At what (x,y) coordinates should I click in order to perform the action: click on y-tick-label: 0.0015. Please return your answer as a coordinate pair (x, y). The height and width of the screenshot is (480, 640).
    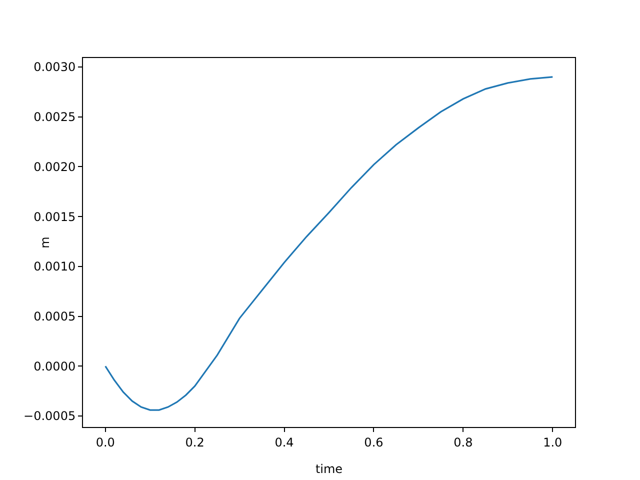
    Looking at the image, I should click on (55, 217).